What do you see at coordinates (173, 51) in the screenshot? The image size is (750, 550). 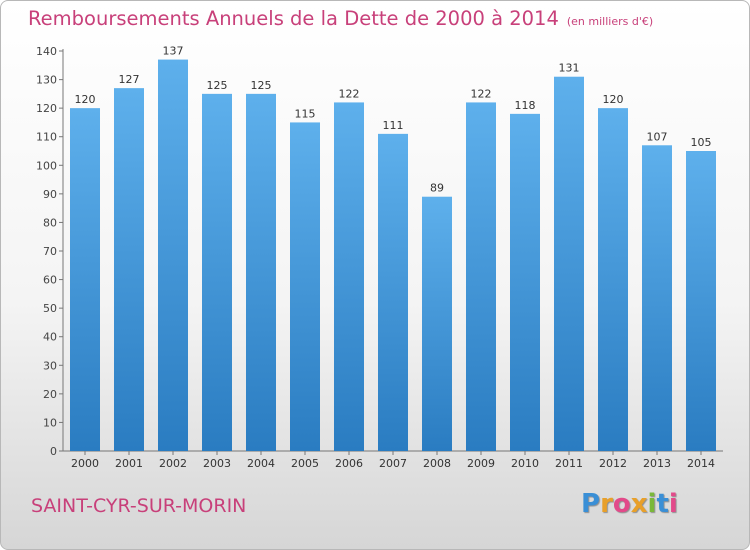 I see `data-label-2002: 137` at bounding box center [173, 51].